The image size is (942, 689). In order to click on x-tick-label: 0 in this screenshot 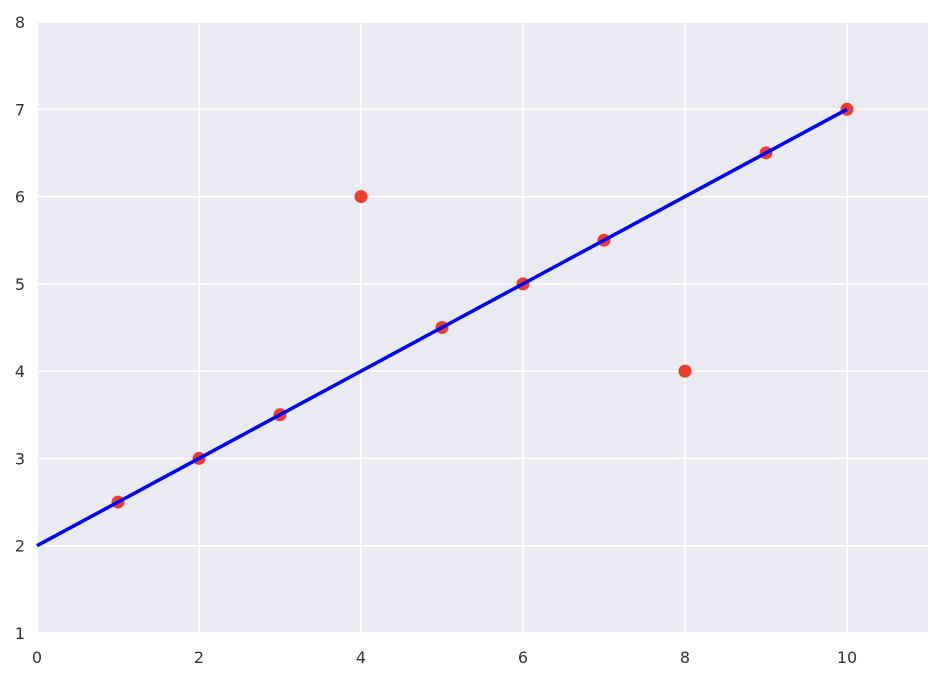, I will do `click(37, 657)`.